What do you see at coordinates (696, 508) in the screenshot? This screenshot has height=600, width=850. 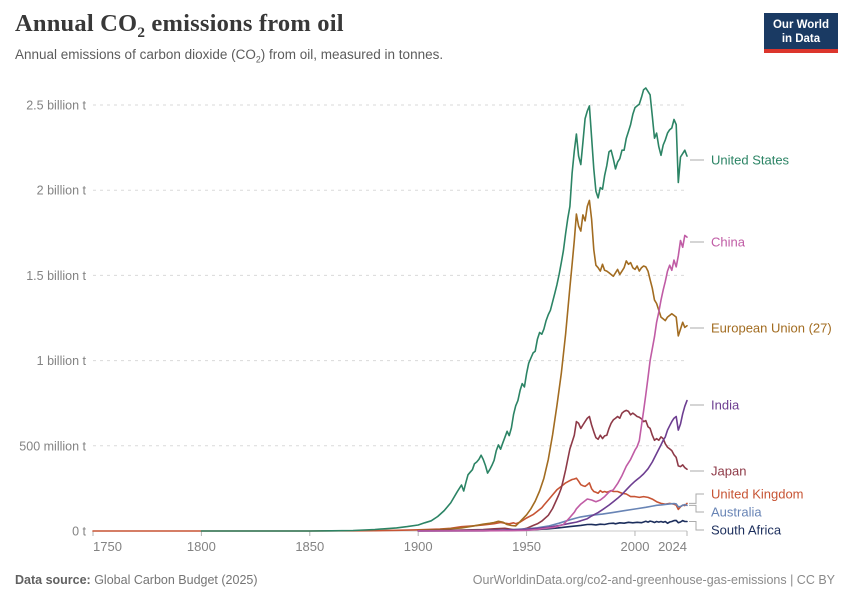 I see `label-connector-australia` at bounding box center [696, 508].